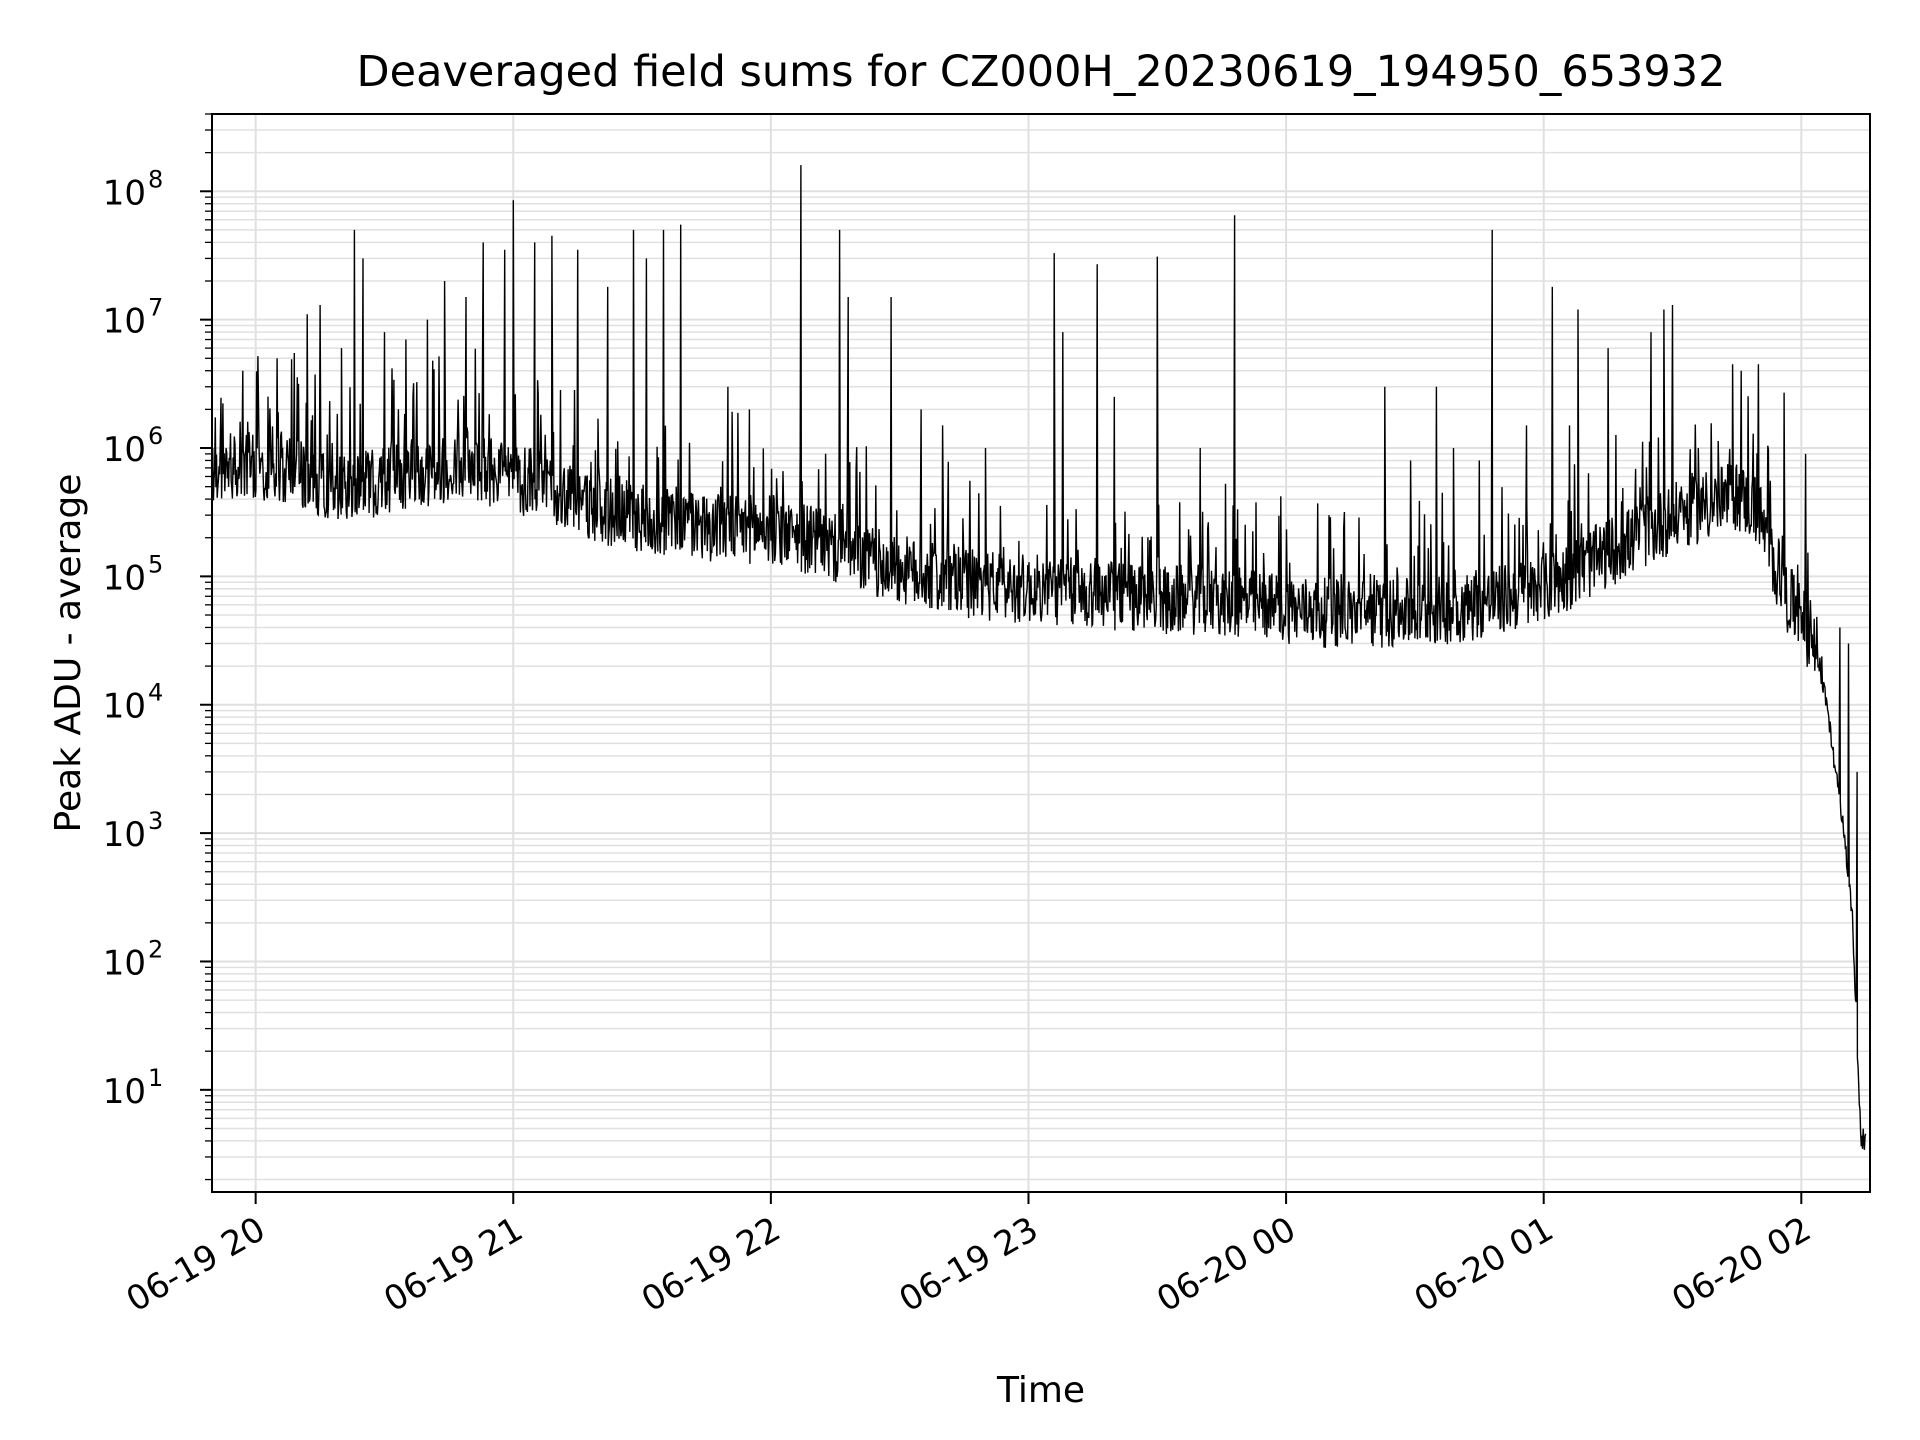 Image resolution: width=1920 pixels, height=1440 pixels. I want to click on y-tick-label-exponent: 5, so click(155, 564).